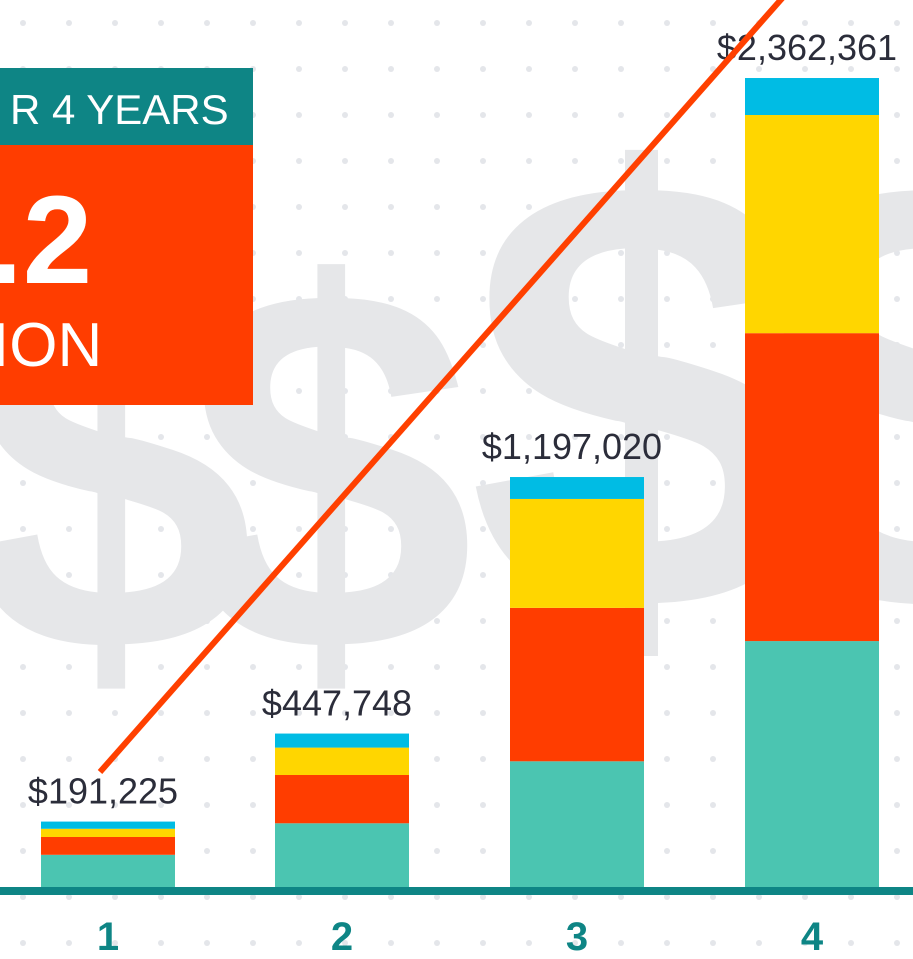 The image size is (913, 959). What do you see at coordinates (456, 891) in the screenshot?
I see `baseline` at bounding box center [456, 891].